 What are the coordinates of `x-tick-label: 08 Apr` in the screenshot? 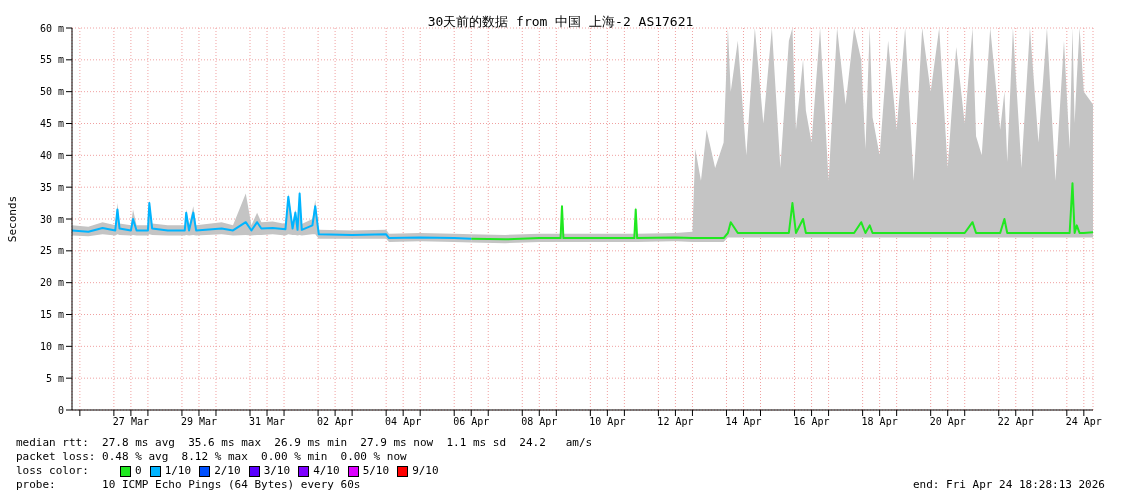 It's located at (539, 422).